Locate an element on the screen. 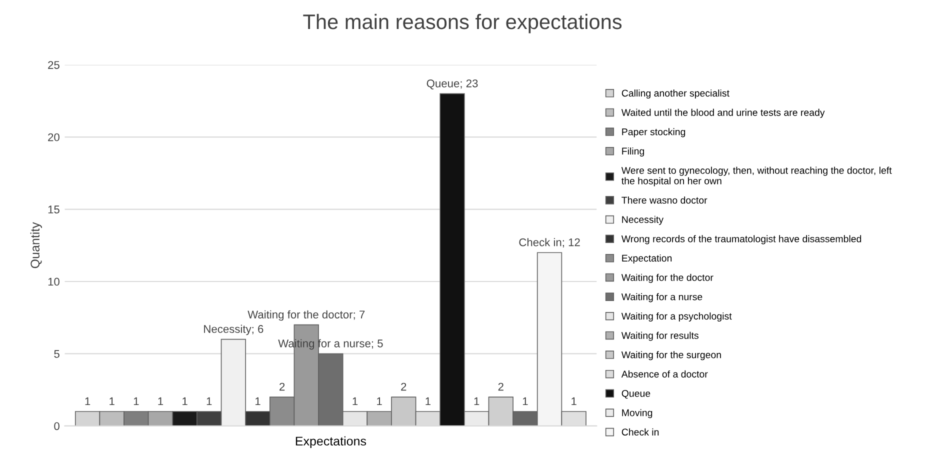 The width and height of the screenshot is (925, 463). data-label: Necessity; 6 is located at coordinates (234, 330).